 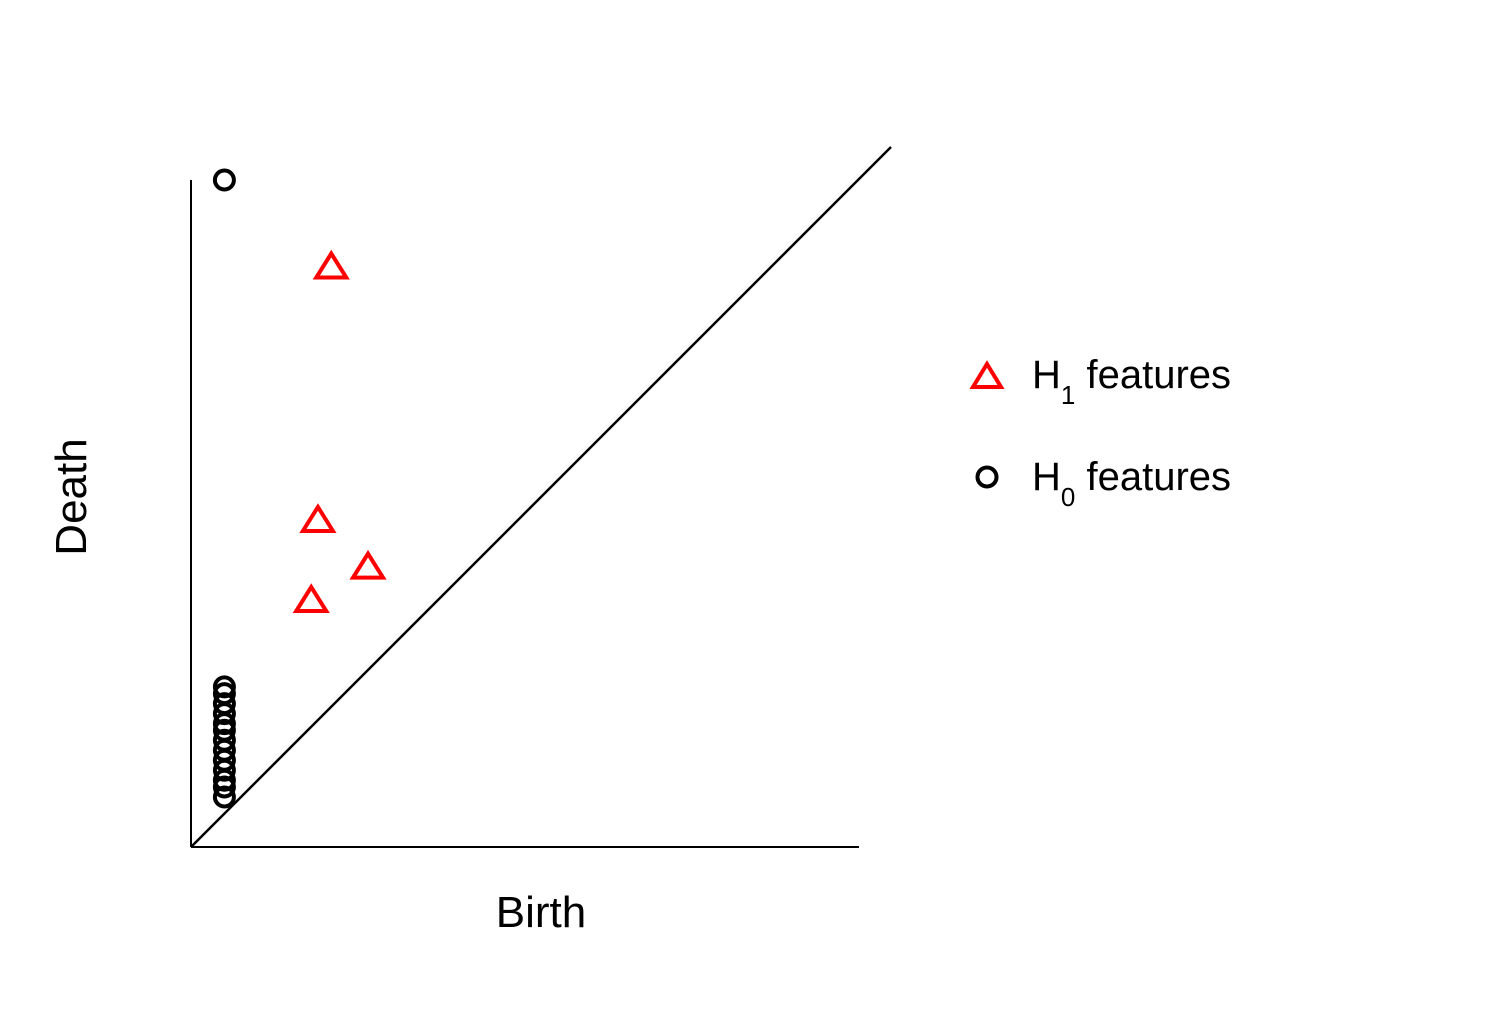 I want to click on legend-label-h0: H0 features, so click(x=1131, y=483).